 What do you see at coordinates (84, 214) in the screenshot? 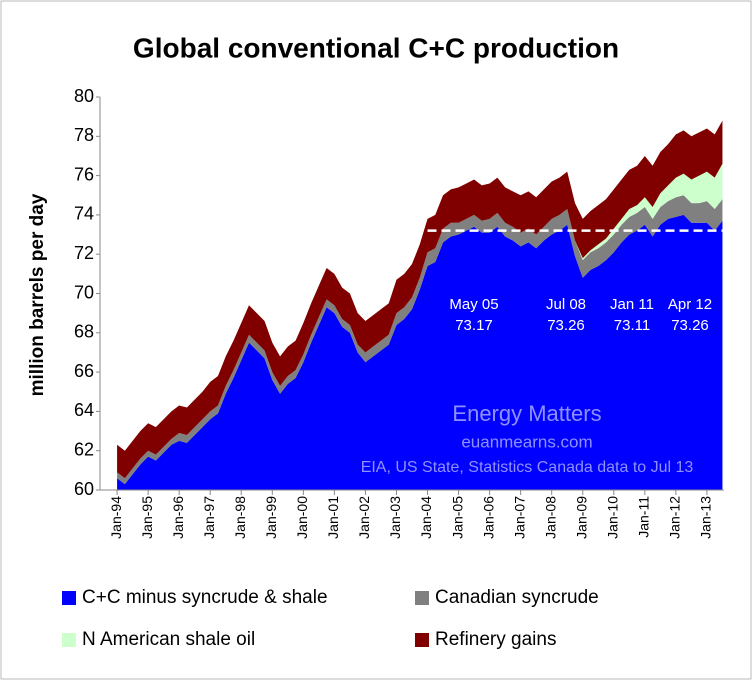
I see `y-tick-label: 74` at bounding box center [84, 214].